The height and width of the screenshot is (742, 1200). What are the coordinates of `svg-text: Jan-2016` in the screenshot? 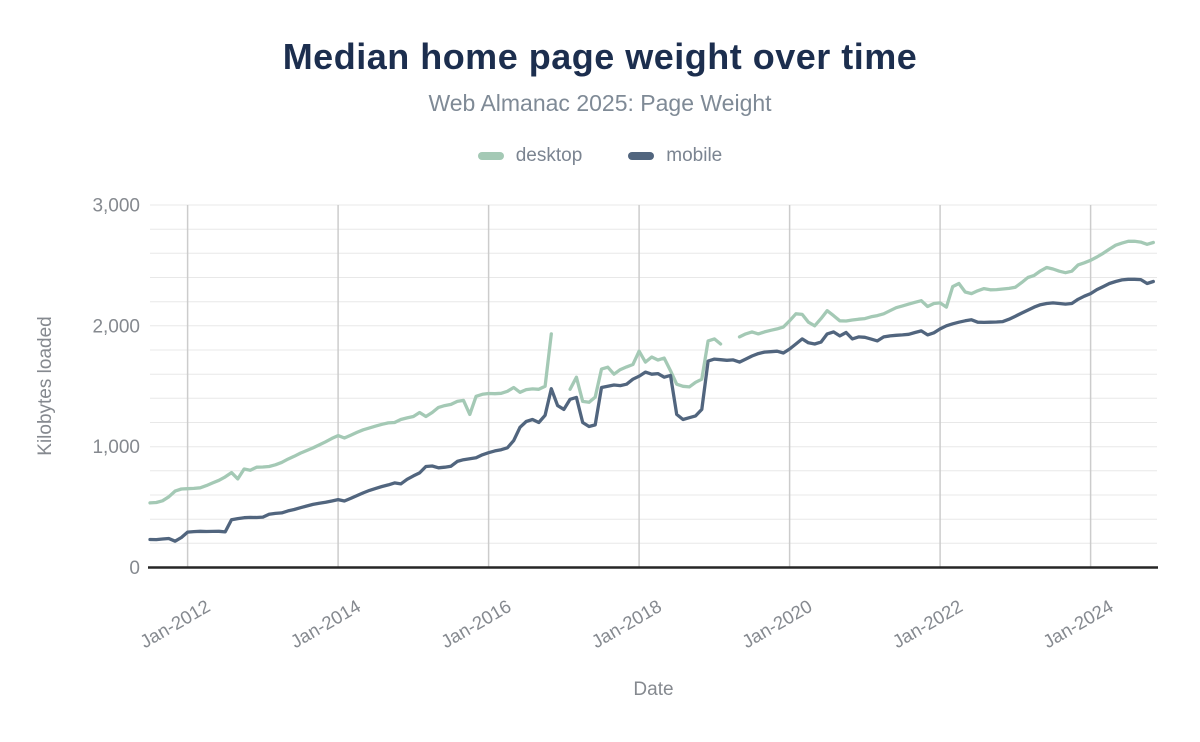 It's located at (475, 623).